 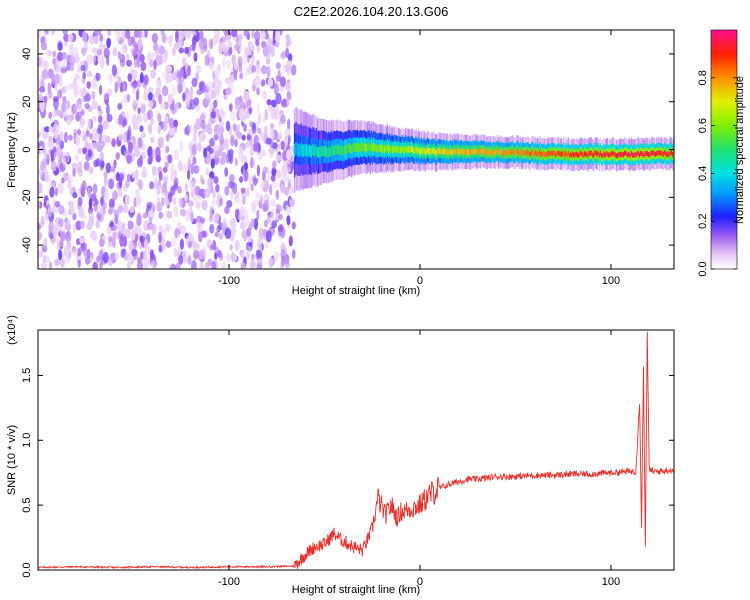 What do you see at coordinates (703, 77) in the screenshot?
I see `colorbar-tick-label: 0.8` at bounding box center [703, 77].